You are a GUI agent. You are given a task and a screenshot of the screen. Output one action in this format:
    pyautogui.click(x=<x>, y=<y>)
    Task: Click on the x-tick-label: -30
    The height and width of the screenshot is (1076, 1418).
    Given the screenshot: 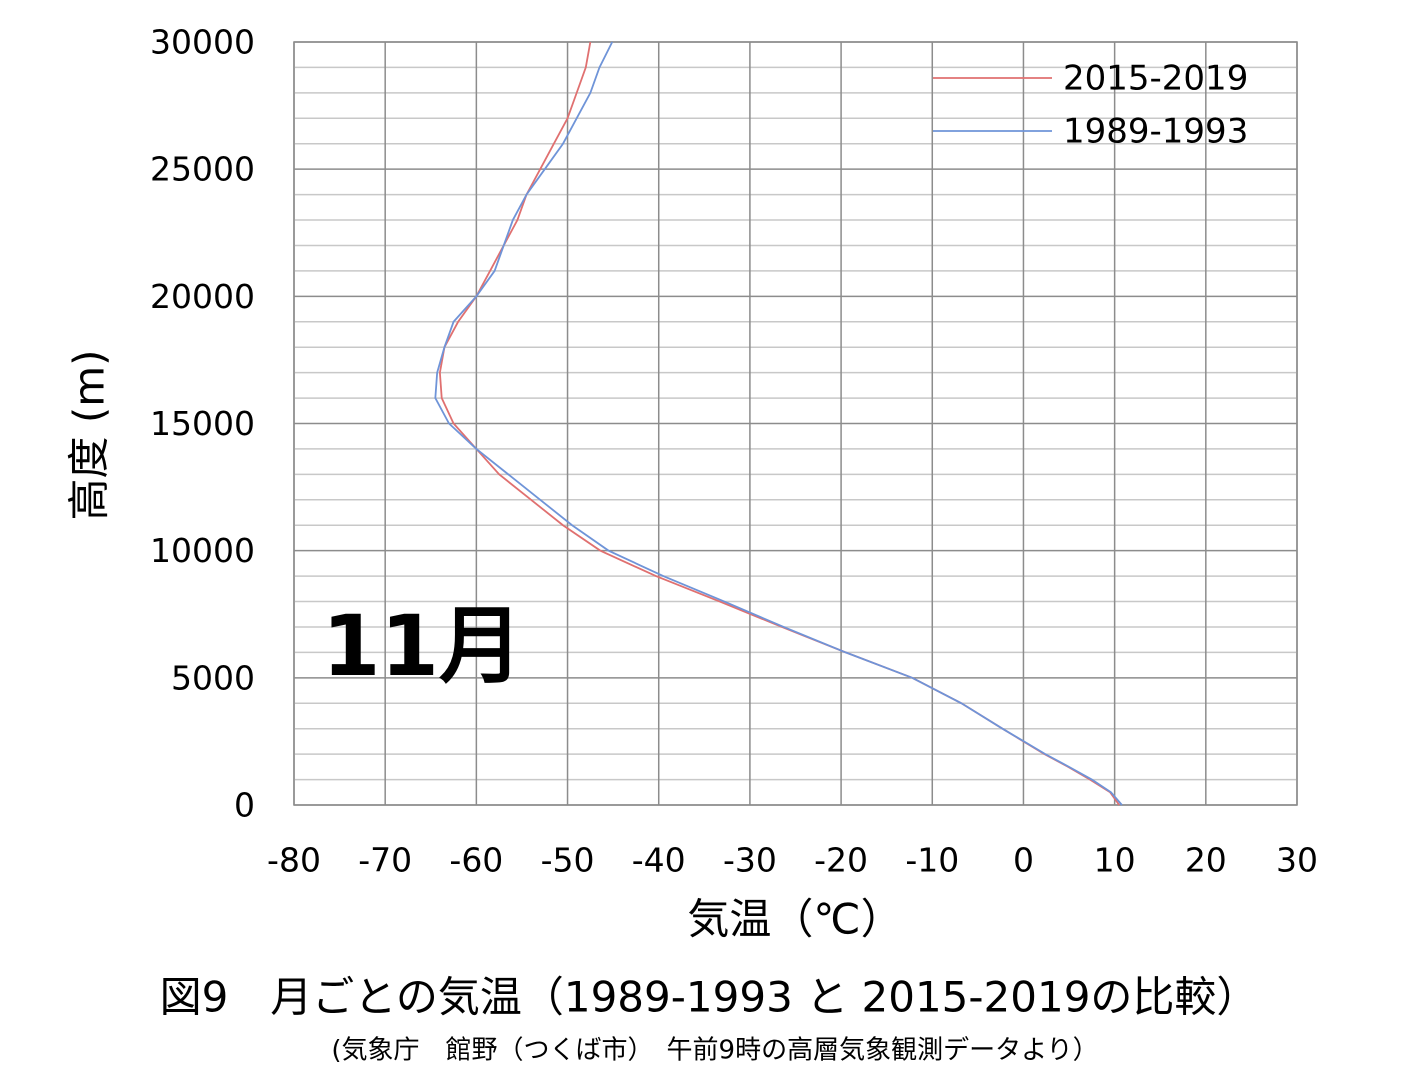 What is the action you would take?
    pyautogui.click(x=750, y=860)
    